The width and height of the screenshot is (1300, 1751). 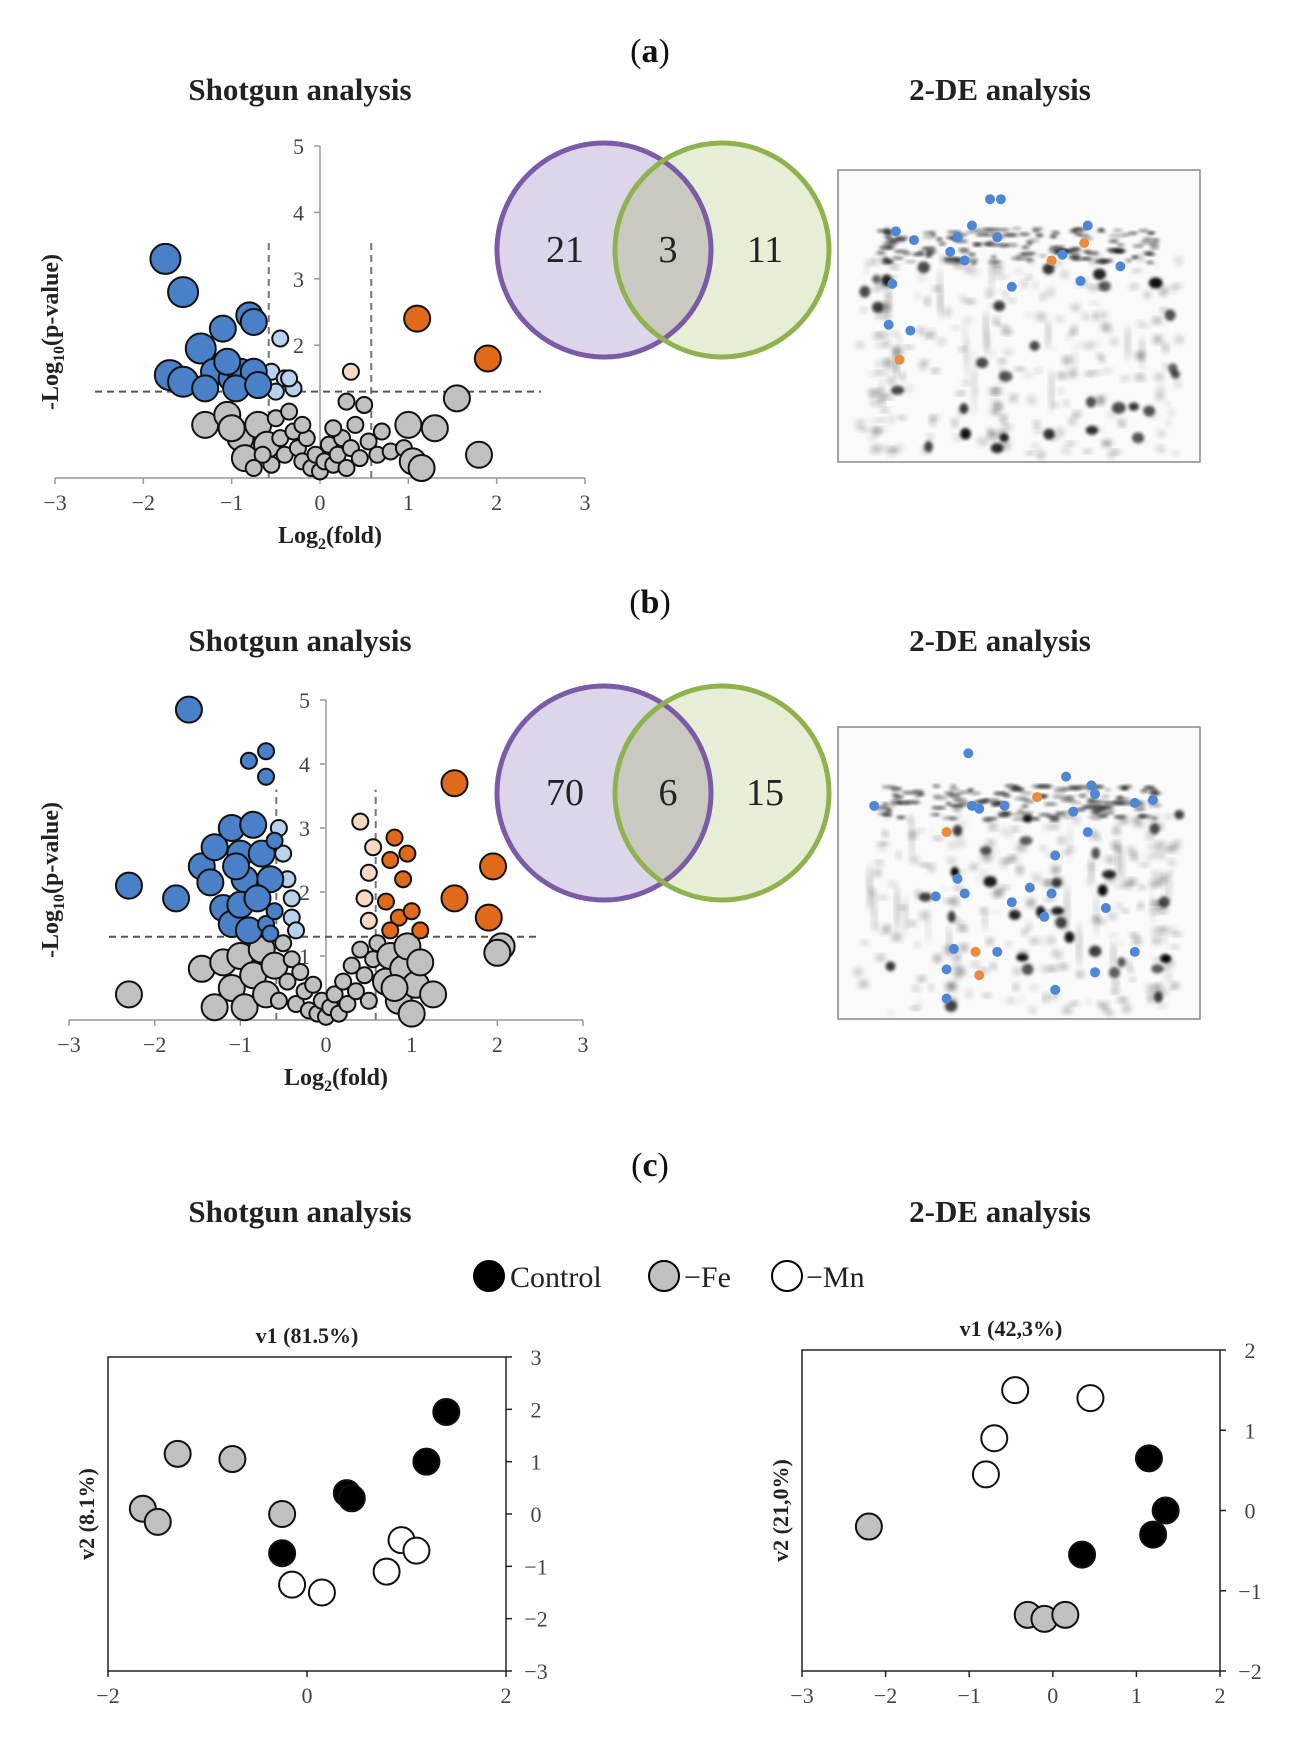 I want to click on legend-marker-control, so click(x=489, y=1276).